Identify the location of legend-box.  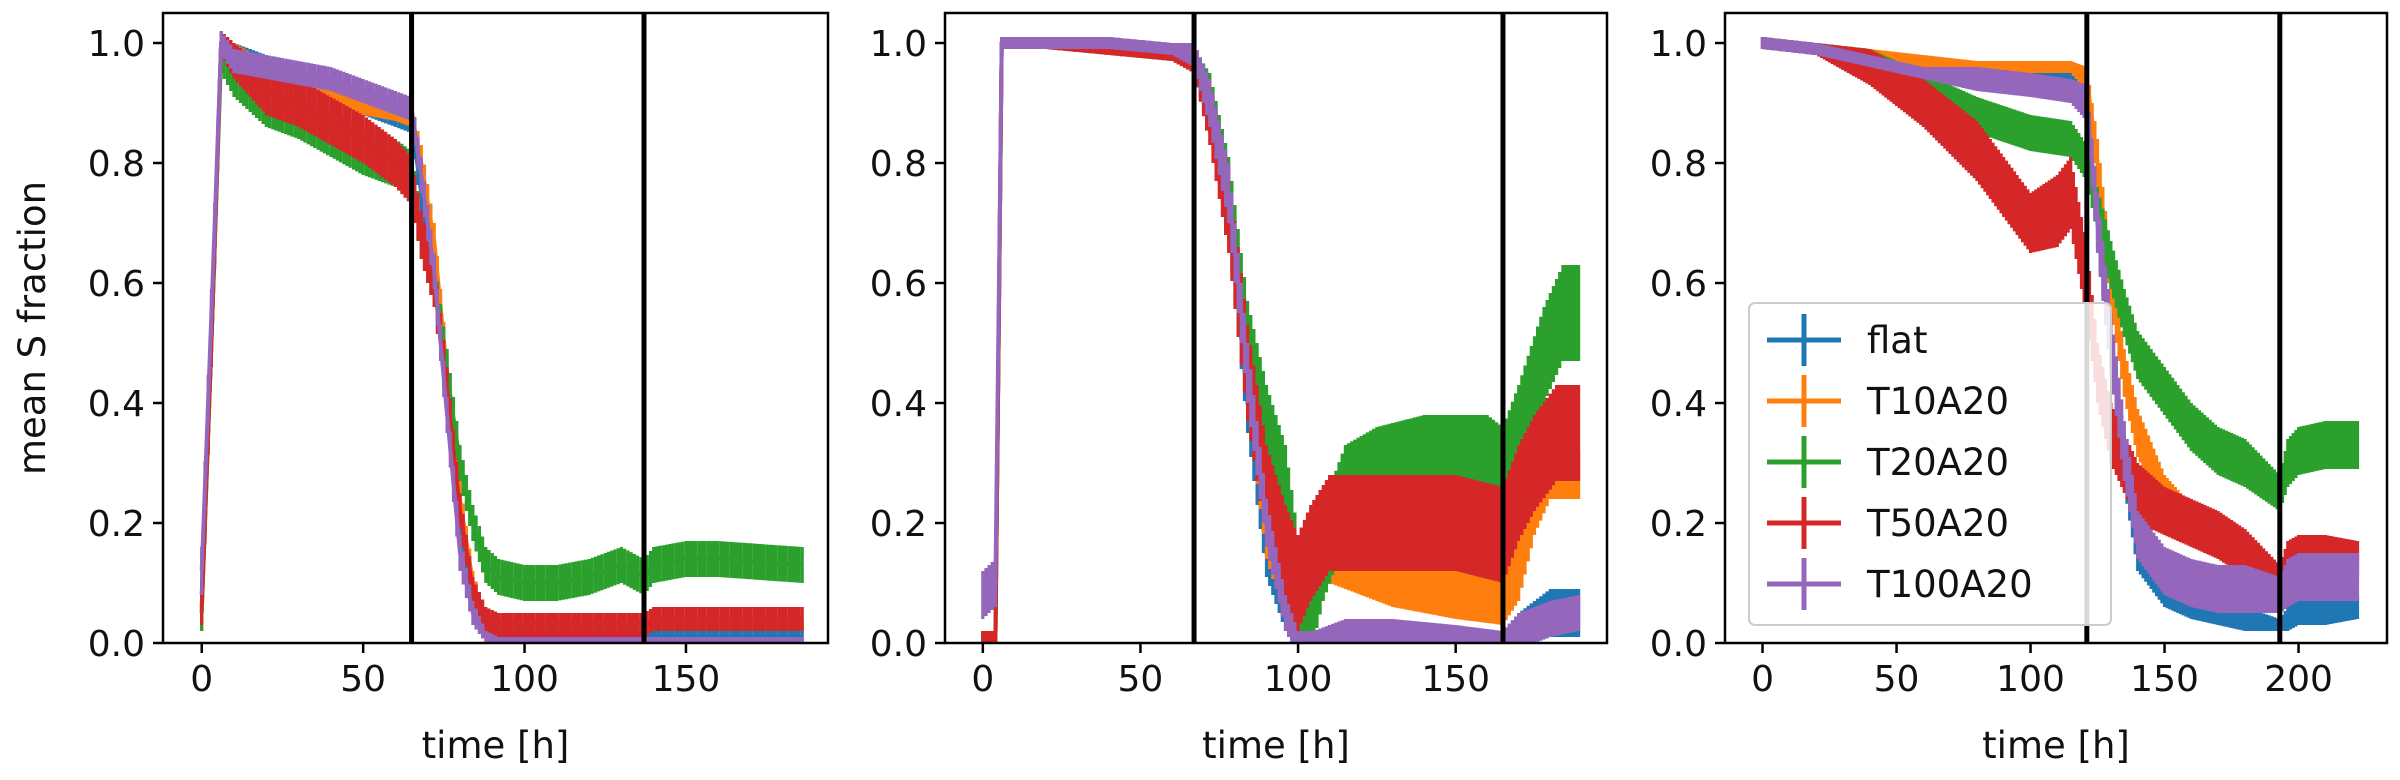
(1930, 464).